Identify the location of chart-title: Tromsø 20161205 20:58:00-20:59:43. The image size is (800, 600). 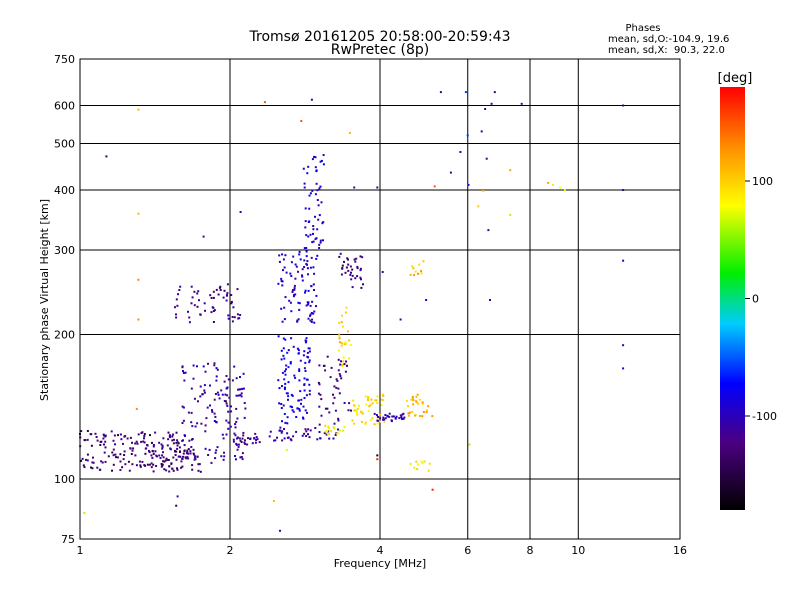
(380, 37).